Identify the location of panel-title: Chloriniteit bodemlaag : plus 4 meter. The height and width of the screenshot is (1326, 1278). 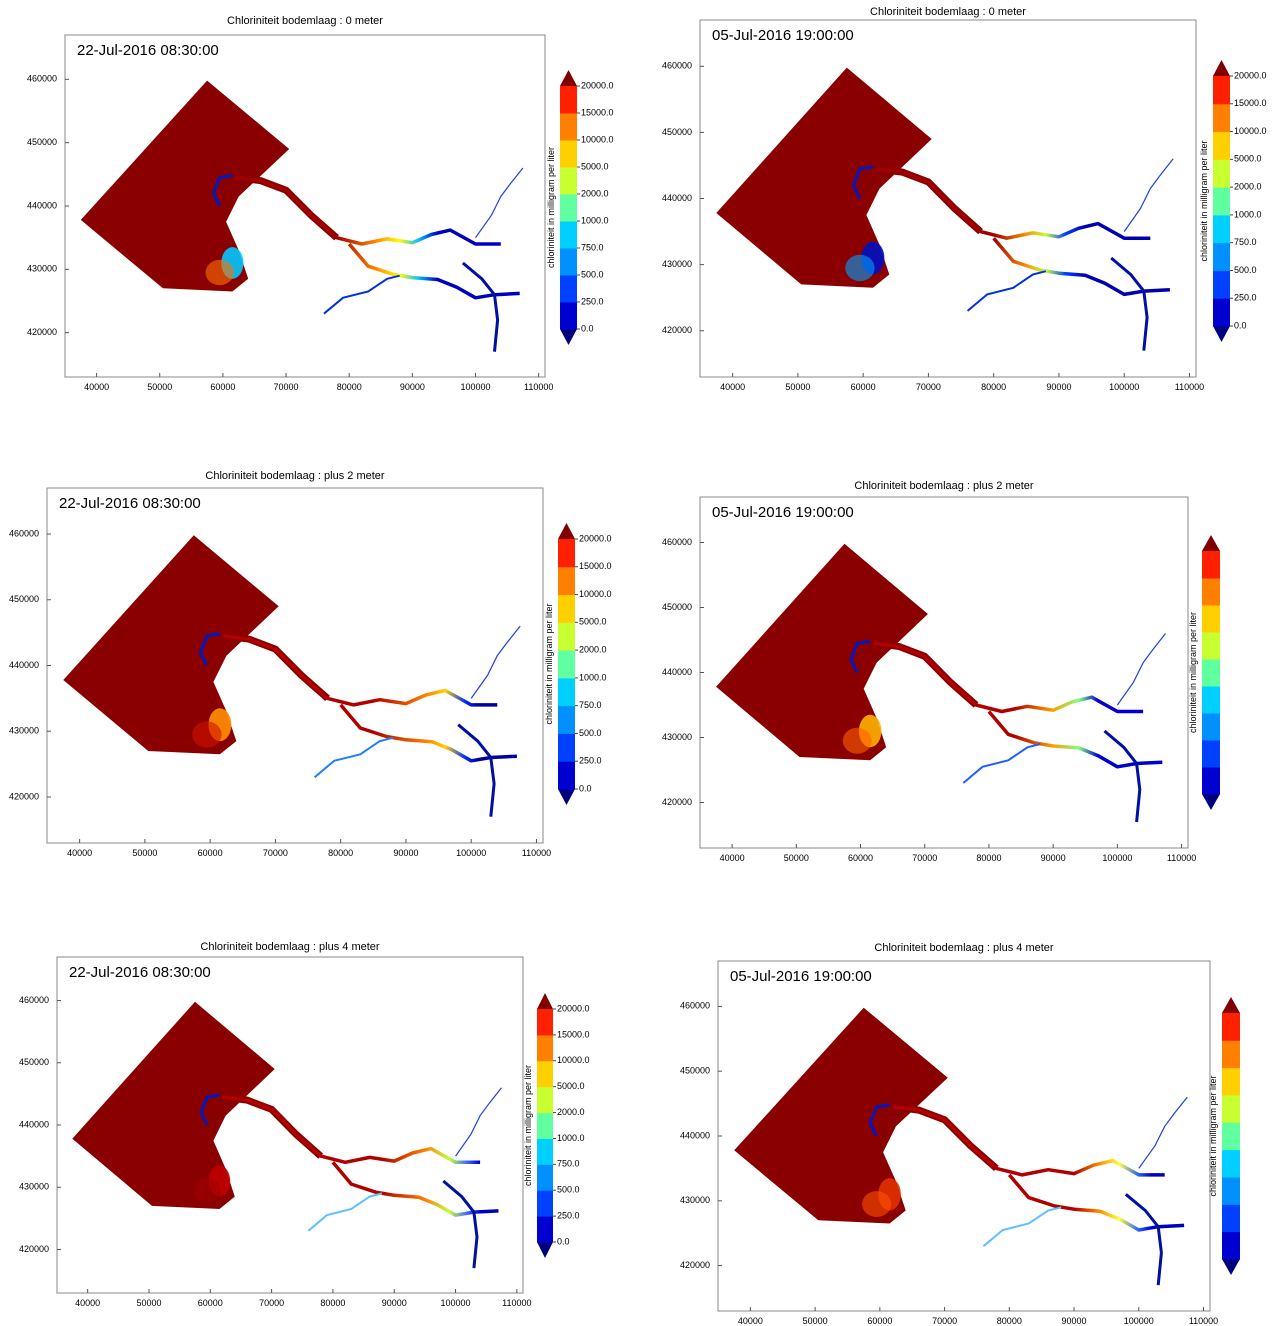
(289, 947).